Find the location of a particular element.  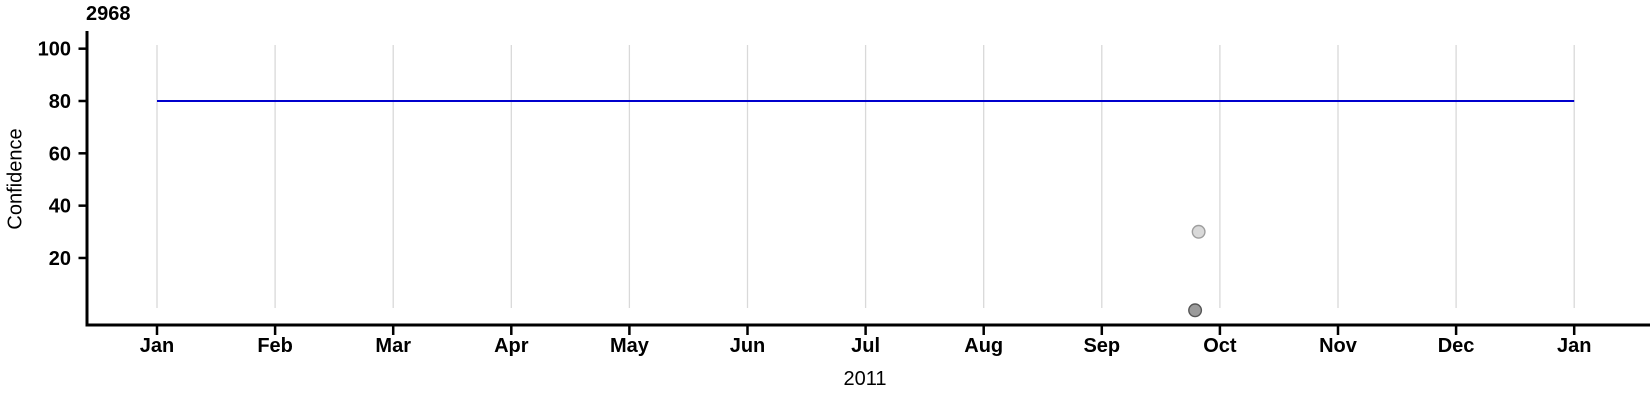

x-tick-label: Mar is located at coordinates (393, 346).